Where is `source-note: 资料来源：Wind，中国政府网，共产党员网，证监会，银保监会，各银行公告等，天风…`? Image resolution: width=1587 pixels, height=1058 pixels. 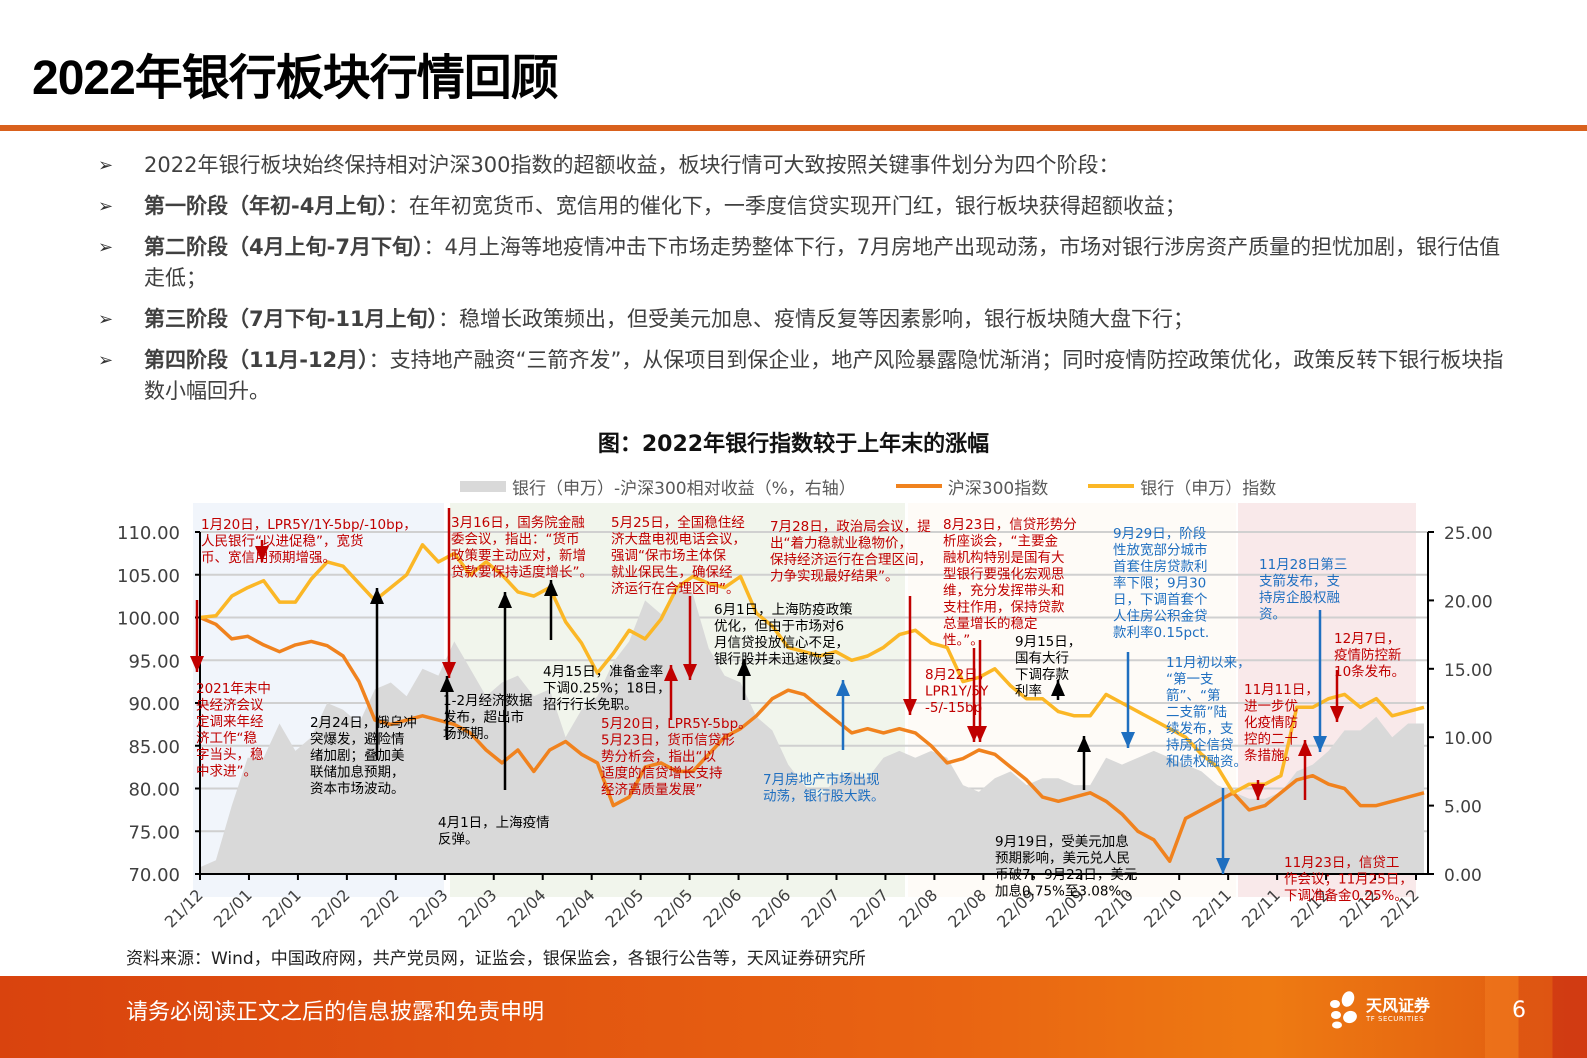 source-note: 资料来源：Wind，中国政府网，共产党员网，证监会，银保监会，各银行公告等，天风… is located at coordinates (496, 959).